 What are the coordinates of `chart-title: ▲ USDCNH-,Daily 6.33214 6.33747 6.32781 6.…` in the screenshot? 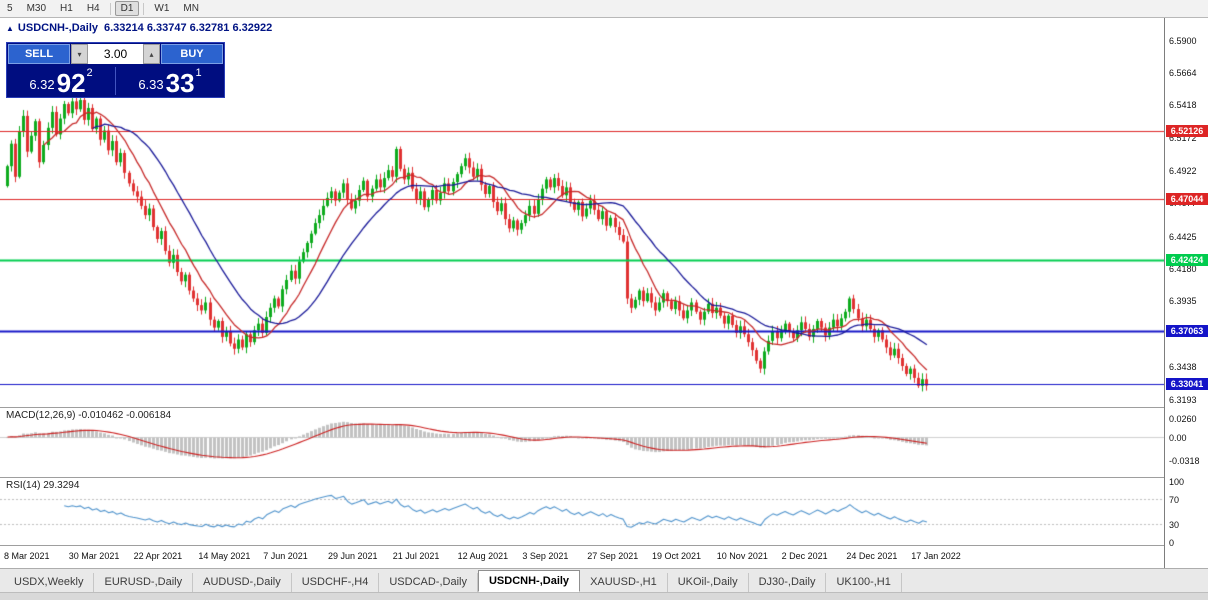 It's located at (139, 28).